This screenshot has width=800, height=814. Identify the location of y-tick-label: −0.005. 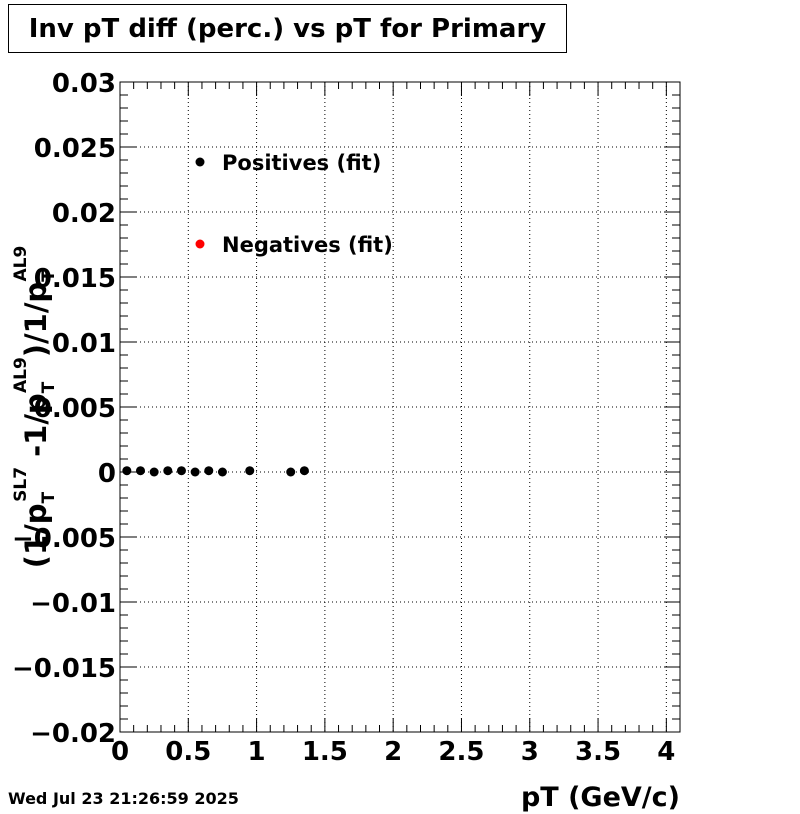
(64, 539).